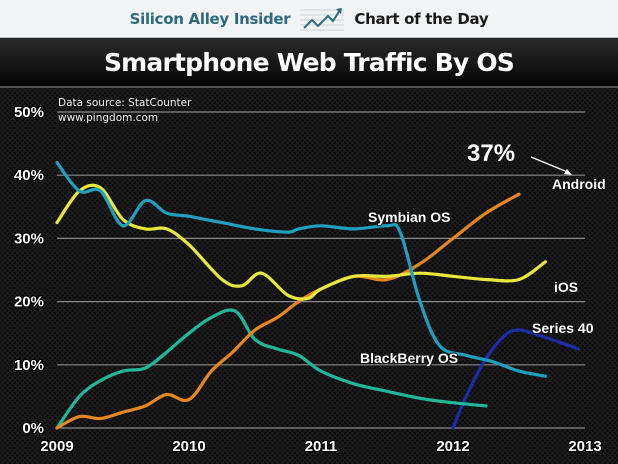 This screenshot has height=464, width=618. I want to click on annotation-arrow, so click(551, 165).